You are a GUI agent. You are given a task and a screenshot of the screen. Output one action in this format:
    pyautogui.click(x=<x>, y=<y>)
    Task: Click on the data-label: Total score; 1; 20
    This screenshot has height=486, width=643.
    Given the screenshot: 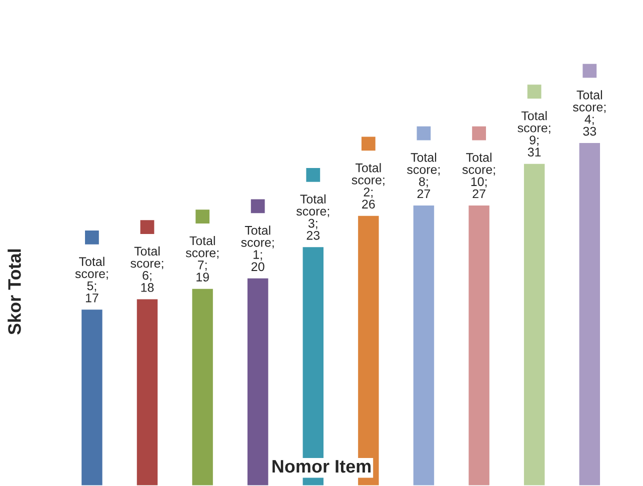 What is the action you would take?
    pyautogui.click(x=257, y=249)
    